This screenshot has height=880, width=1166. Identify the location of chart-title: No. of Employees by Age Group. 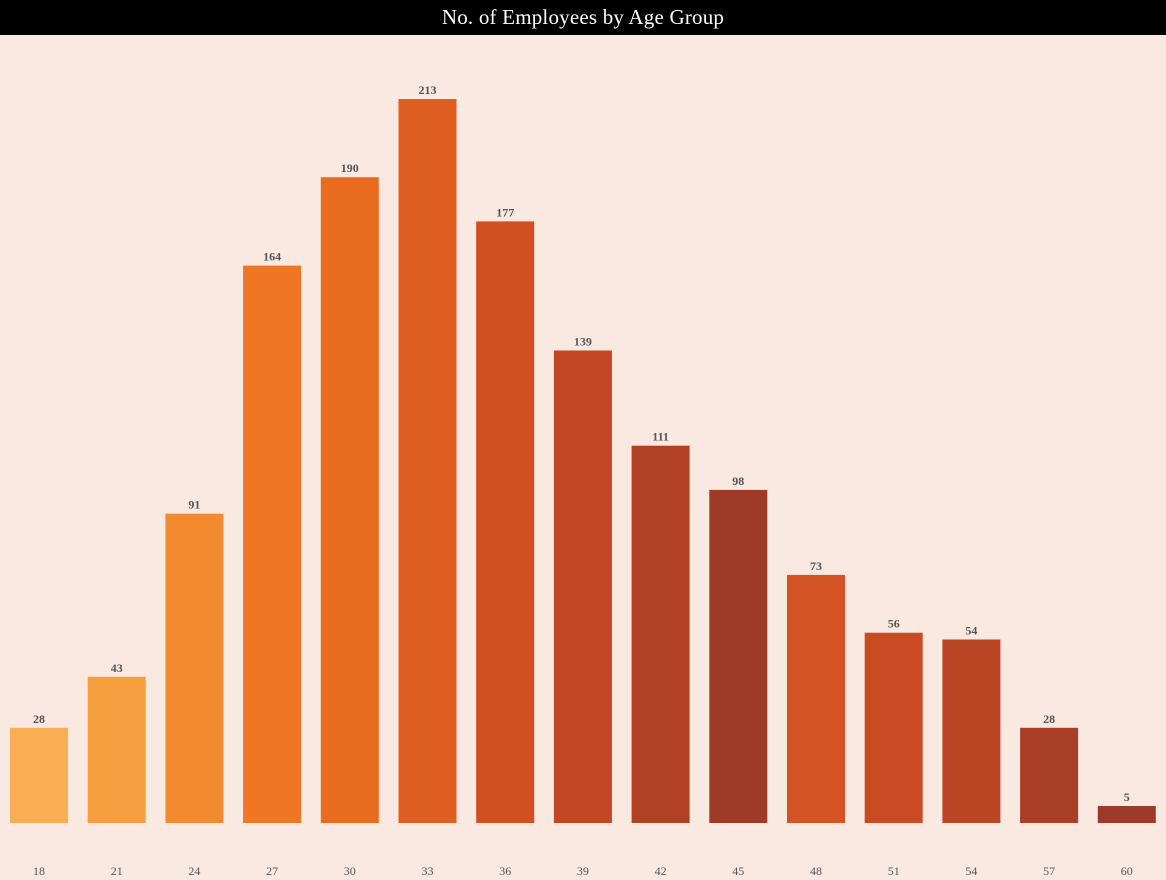
(583, 17).